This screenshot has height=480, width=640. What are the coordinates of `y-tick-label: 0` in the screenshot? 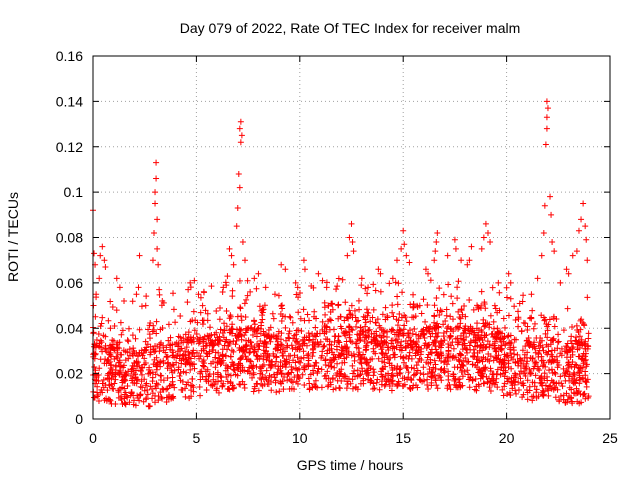 It's located at (79, 419).